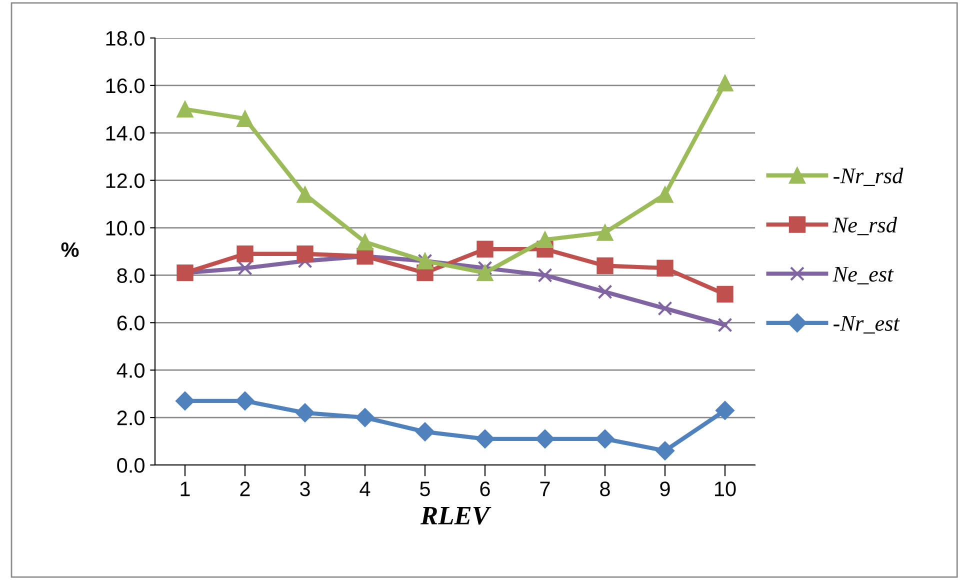  What do you see at coordinates (425, 489) in the screenshot?
I see `x-tick-label: 5` at bounding box center [425, 489].